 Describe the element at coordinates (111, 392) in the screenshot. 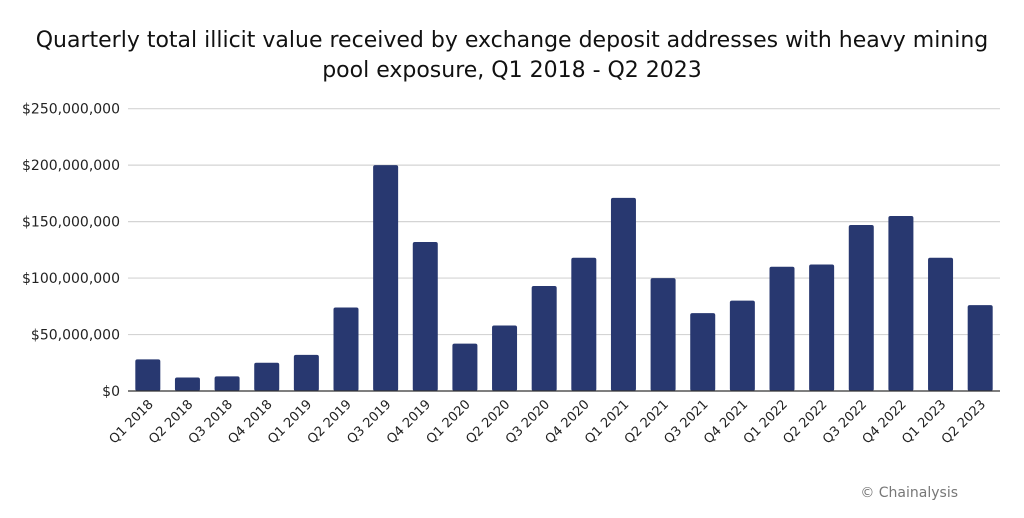

I see `y-tick-label: $0` at that location.